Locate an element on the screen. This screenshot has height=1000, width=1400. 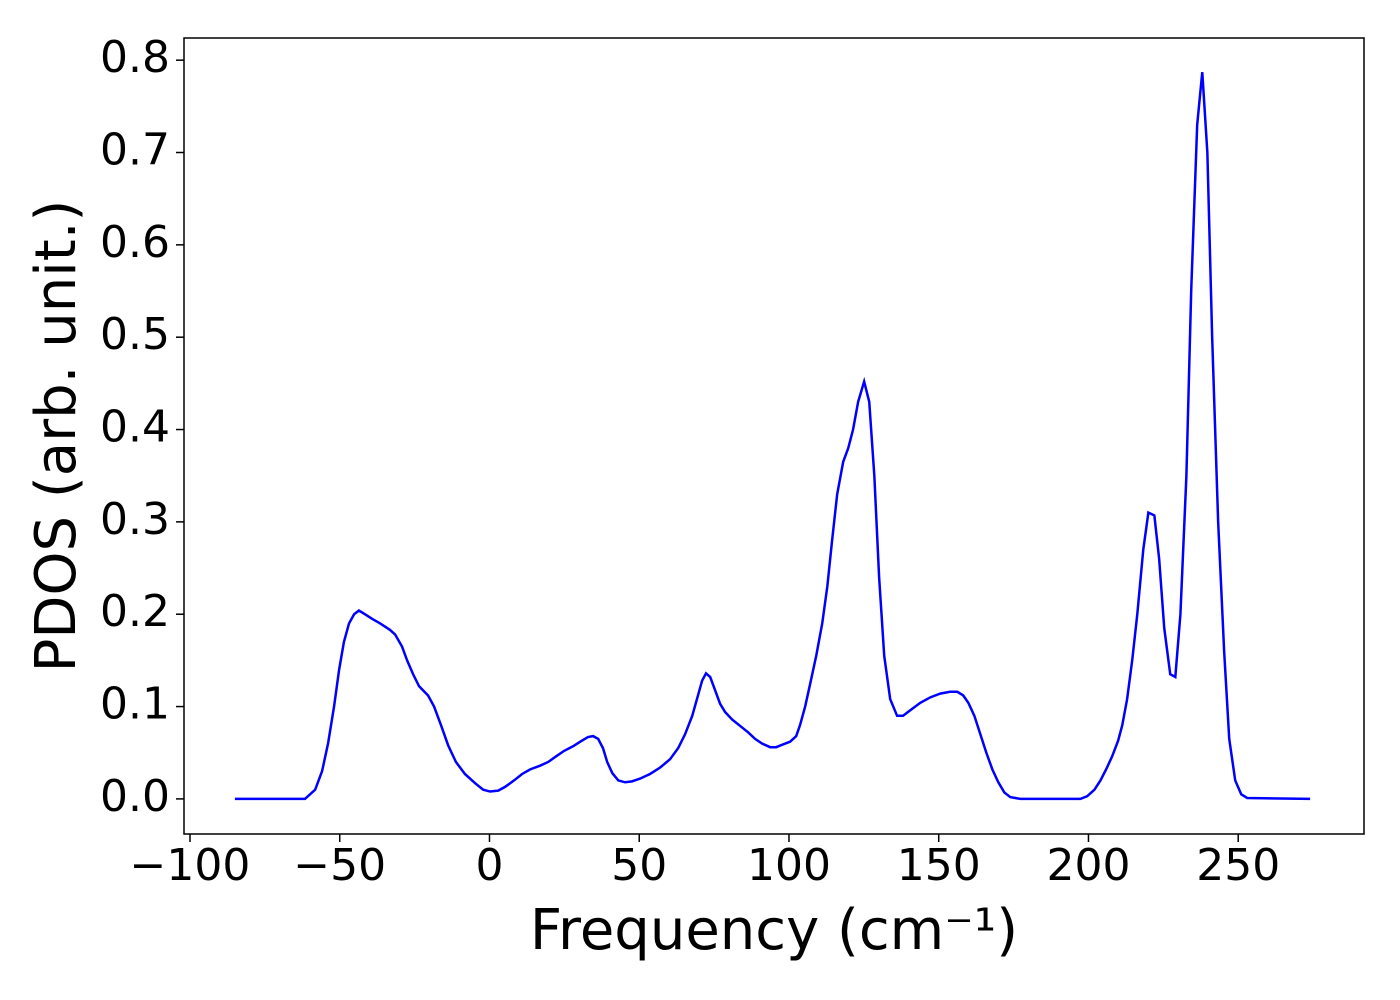
x-tick-label: 100 is located at coordinates (789, 865).